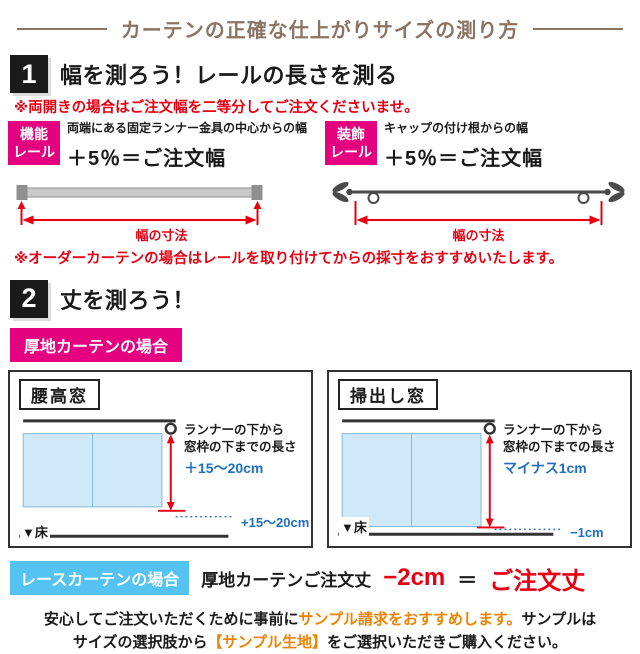 This screenshot has width=640, height=654. I want to click on sample-request-highlight: サンプル請求をおすすめします。, so click(410, 619).